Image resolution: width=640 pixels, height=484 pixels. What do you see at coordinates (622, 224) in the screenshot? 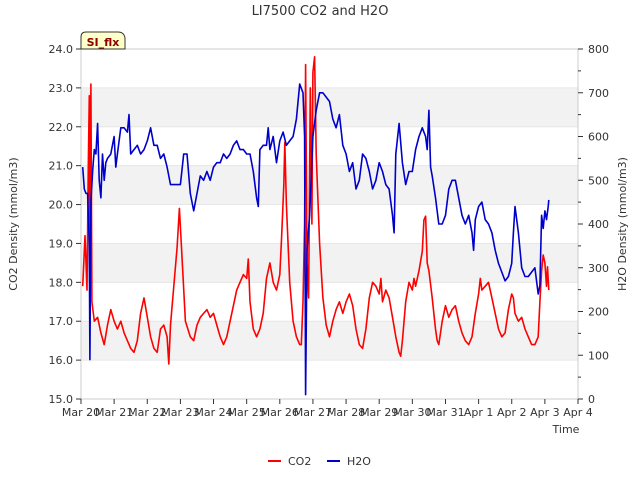
I see `y-axis-right-label: H2O Density (mmol/m3)` at bounding box center [622, 224].